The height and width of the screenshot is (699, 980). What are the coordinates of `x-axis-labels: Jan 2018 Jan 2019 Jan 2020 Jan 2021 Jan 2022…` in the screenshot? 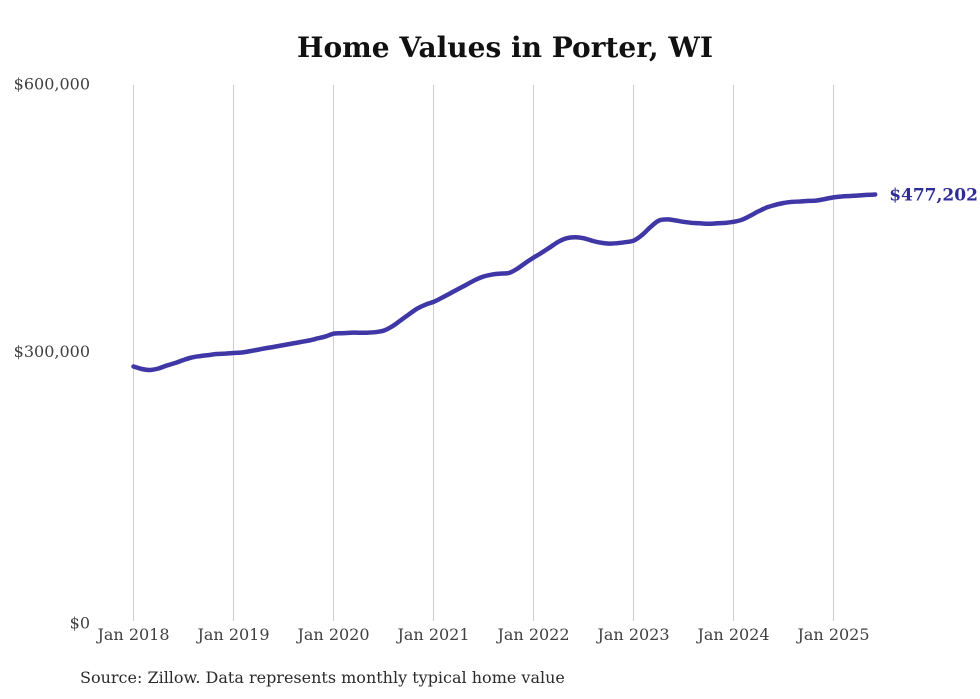 It's located at (482, 634).